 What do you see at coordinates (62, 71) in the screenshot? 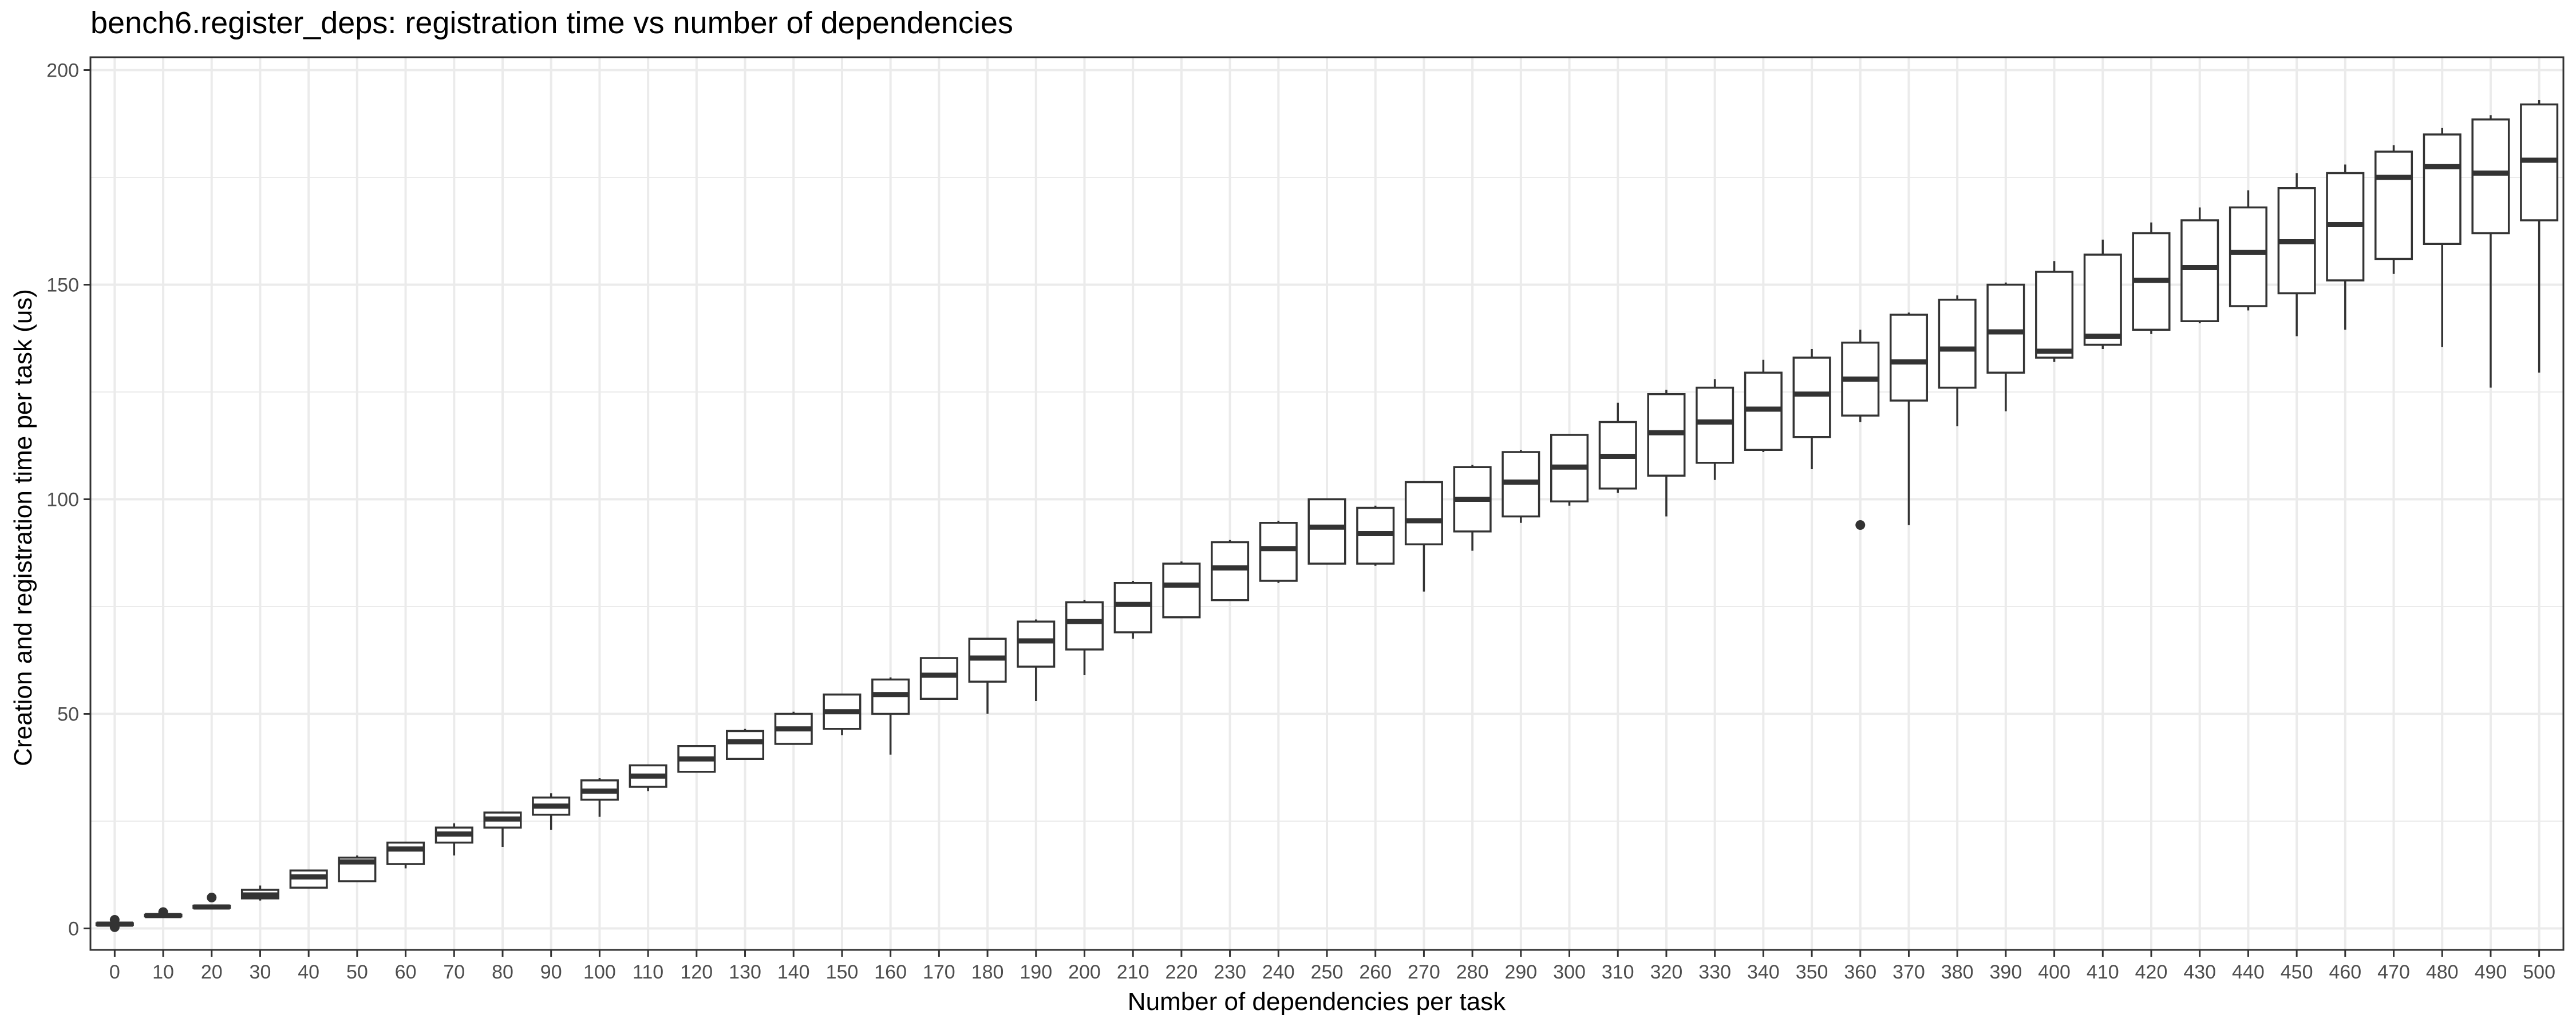
I see `y-tick-label: 200` at bounding box center [62, 71].